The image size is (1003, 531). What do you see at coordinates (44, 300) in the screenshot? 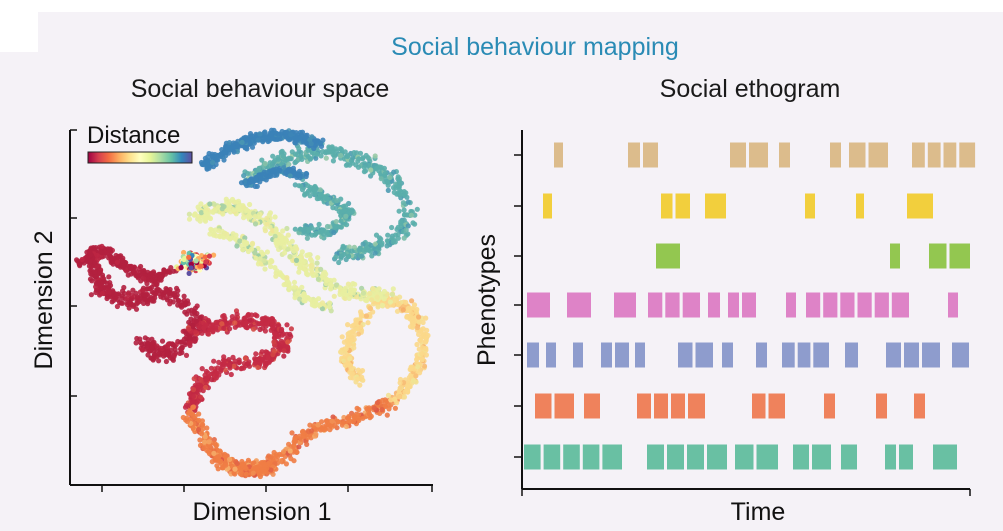
I see `scatter-y-label: Dimension 2` at bounding box center [44, 300].